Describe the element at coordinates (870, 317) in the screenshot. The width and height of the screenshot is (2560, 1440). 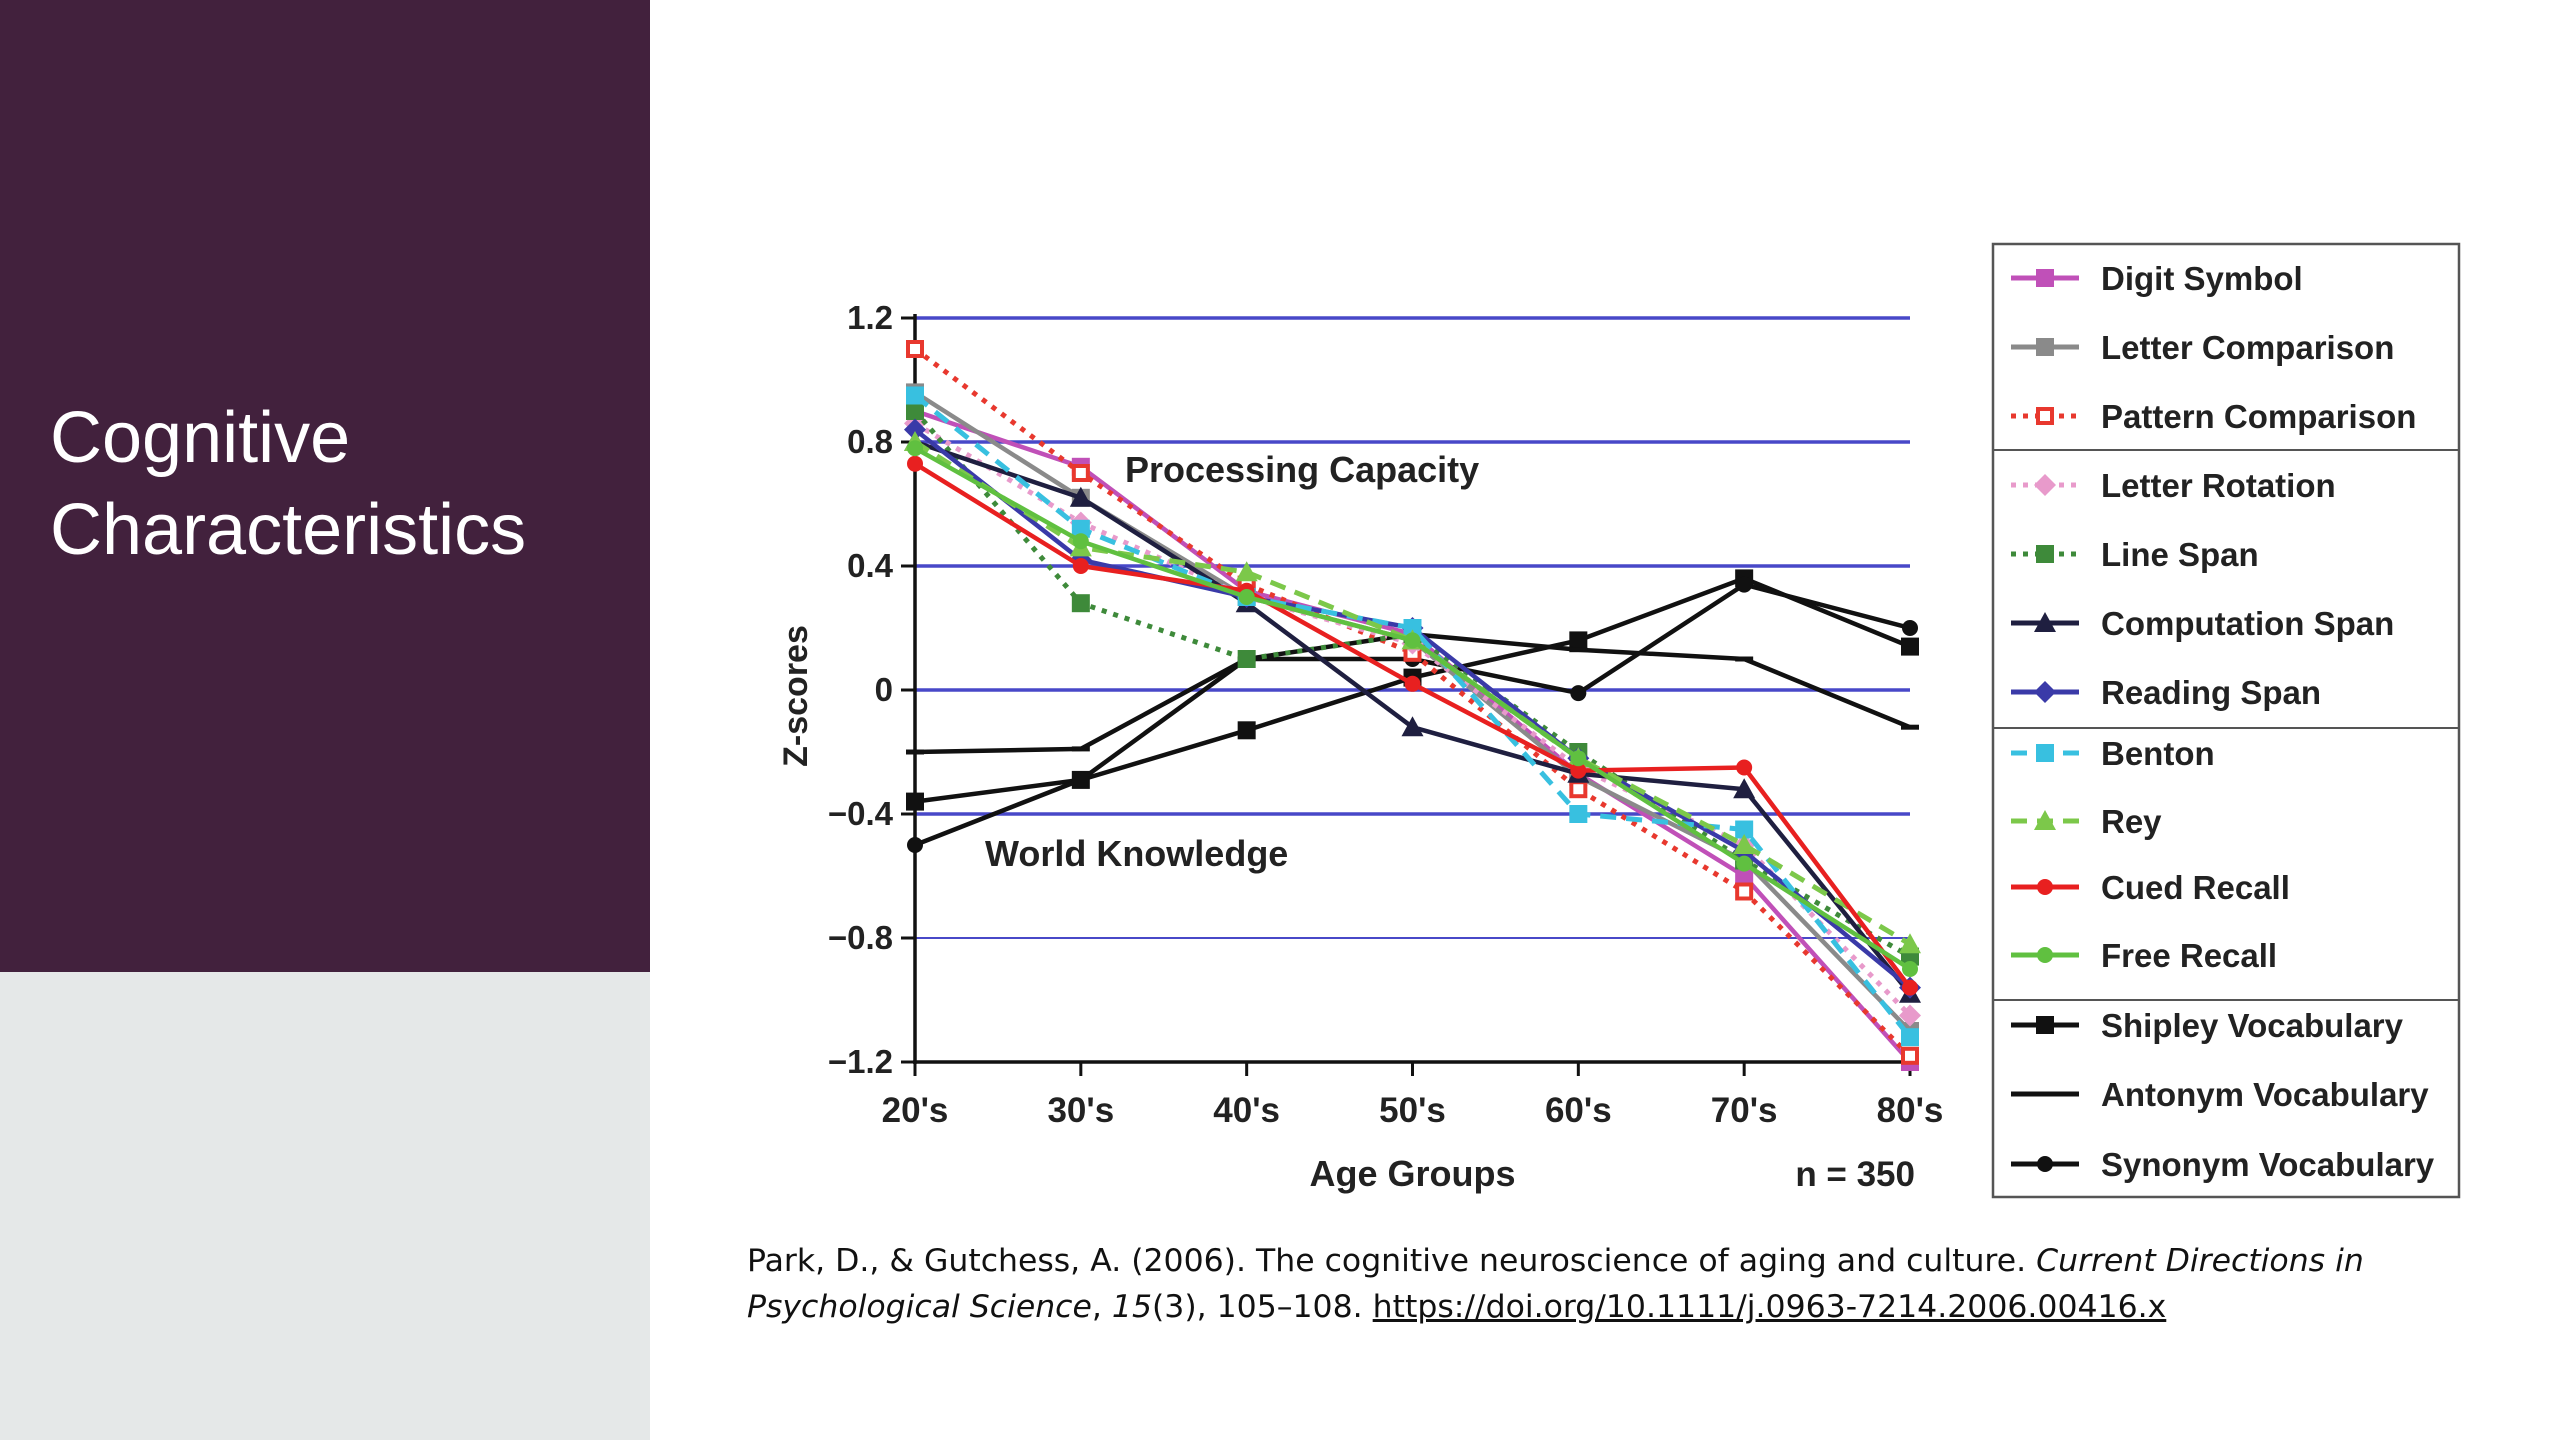
I see `y-tick-label: 1.2` at that location.